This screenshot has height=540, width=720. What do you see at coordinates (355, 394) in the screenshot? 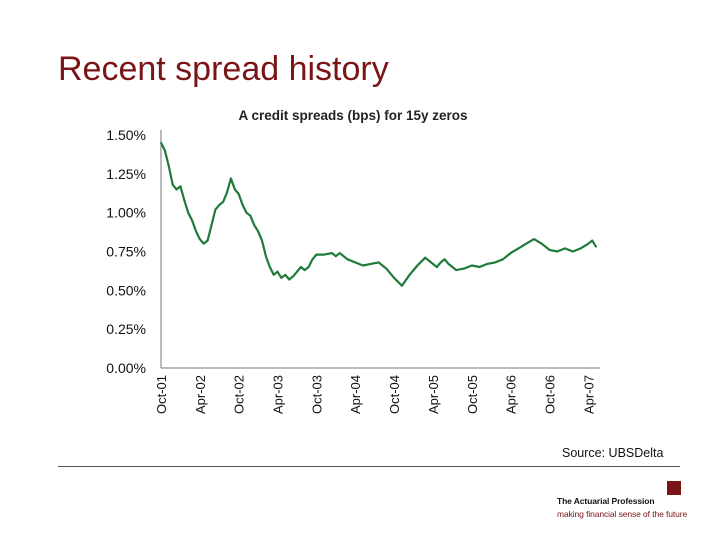
I see `x-tick-label: Apr-04` at bounding box center [355, 394].